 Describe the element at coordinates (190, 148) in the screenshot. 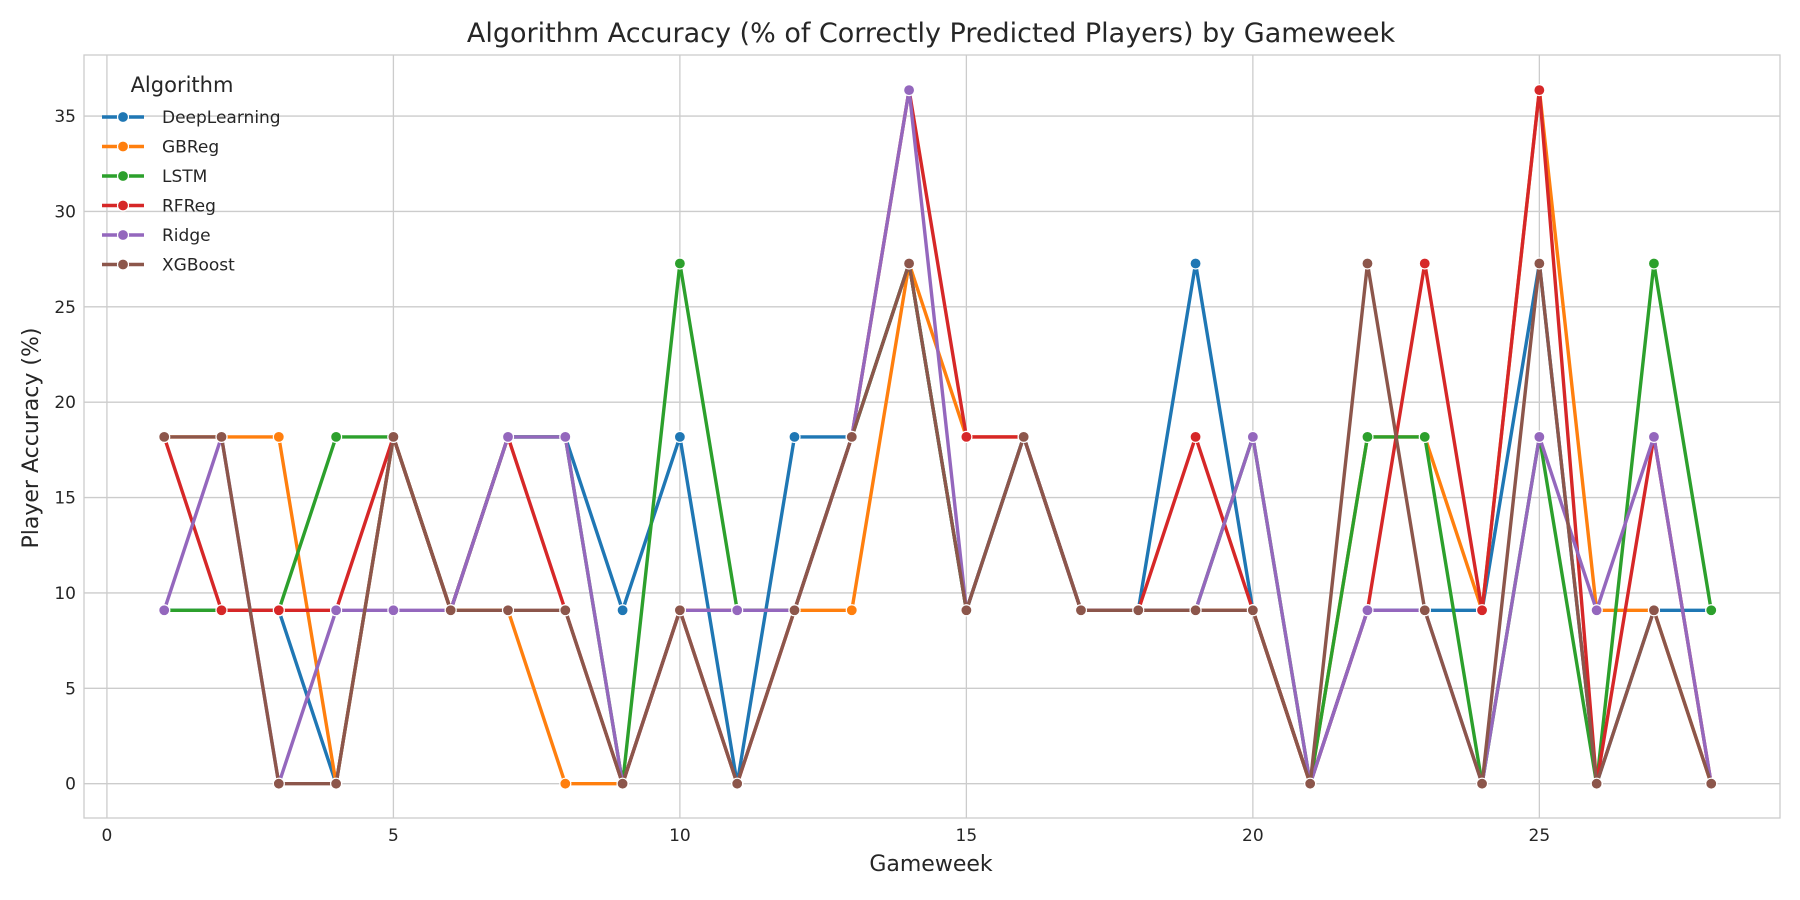

I see `legend-label: GBReg` at that location.